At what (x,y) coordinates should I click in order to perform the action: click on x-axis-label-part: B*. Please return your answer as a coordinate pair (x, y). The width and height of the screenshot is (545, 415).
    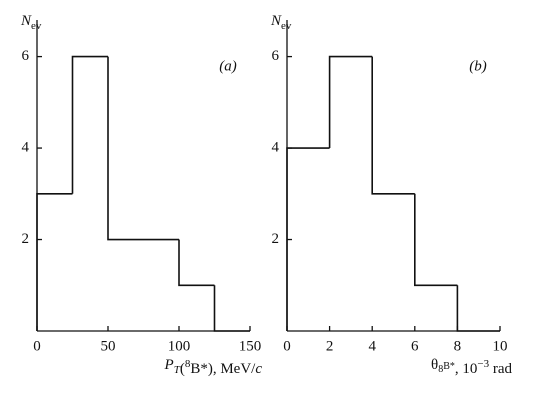
    Looking at the image, I should click on (449, 366).